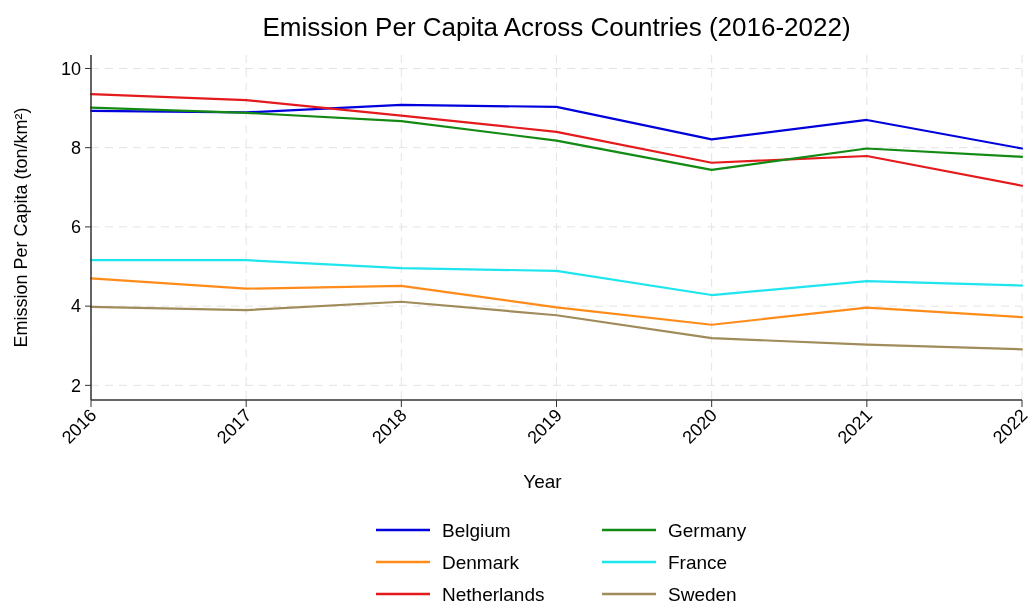  I want to click on legend-label: Germany, so click(707, 530).